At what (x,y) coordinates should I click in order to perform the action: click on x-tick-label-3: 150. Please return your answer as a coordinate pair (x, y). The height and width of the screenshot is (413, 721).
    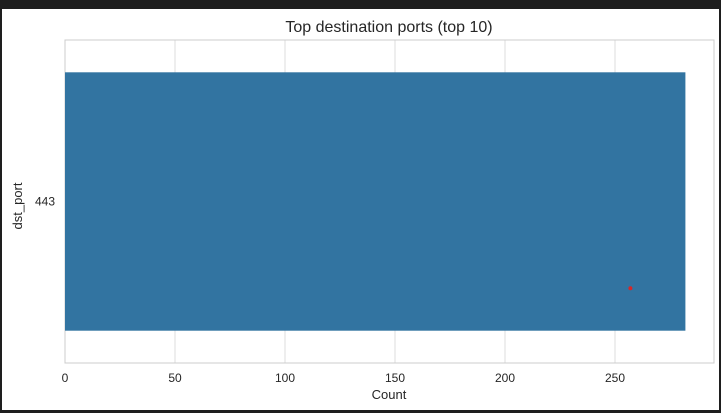
    Looking at the image, I should click on (395, 378).